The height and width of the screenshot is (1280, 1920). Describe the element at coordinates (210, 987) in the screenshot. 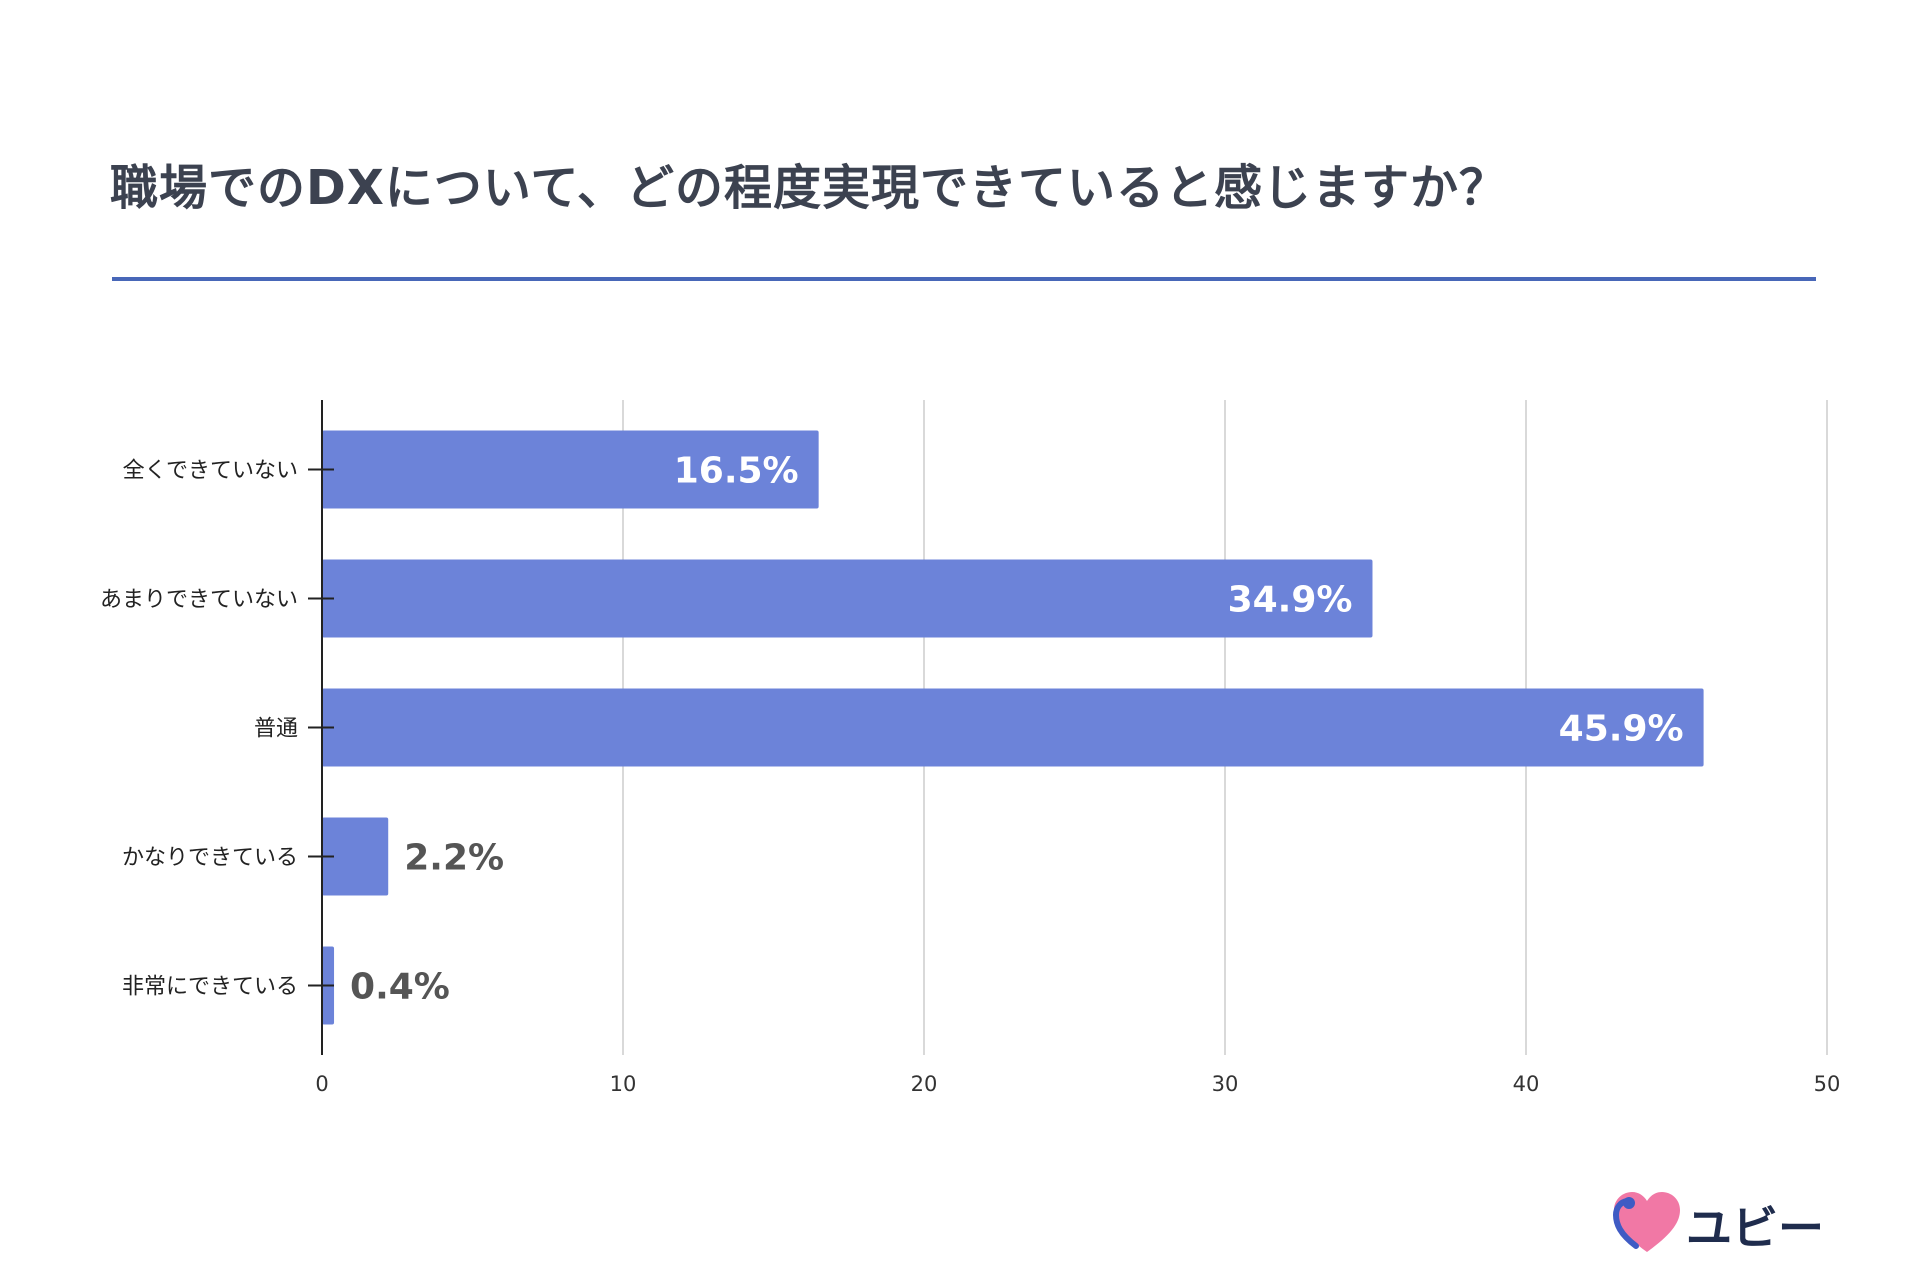

I see `category-label: 非常にできている` at that location.